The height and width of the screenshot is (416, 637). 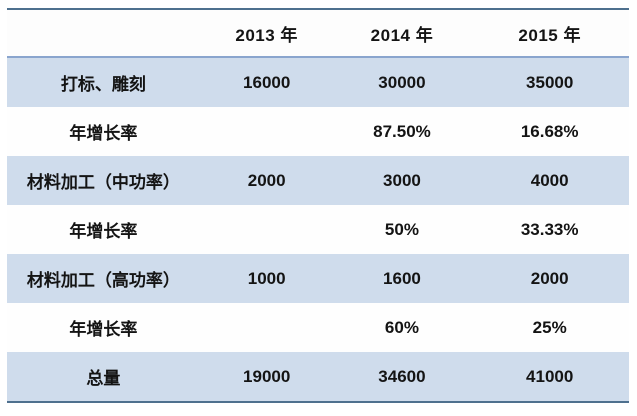 I want to click on row-label-cell: 材料加工（高功率）, so click(x=103, y=278).